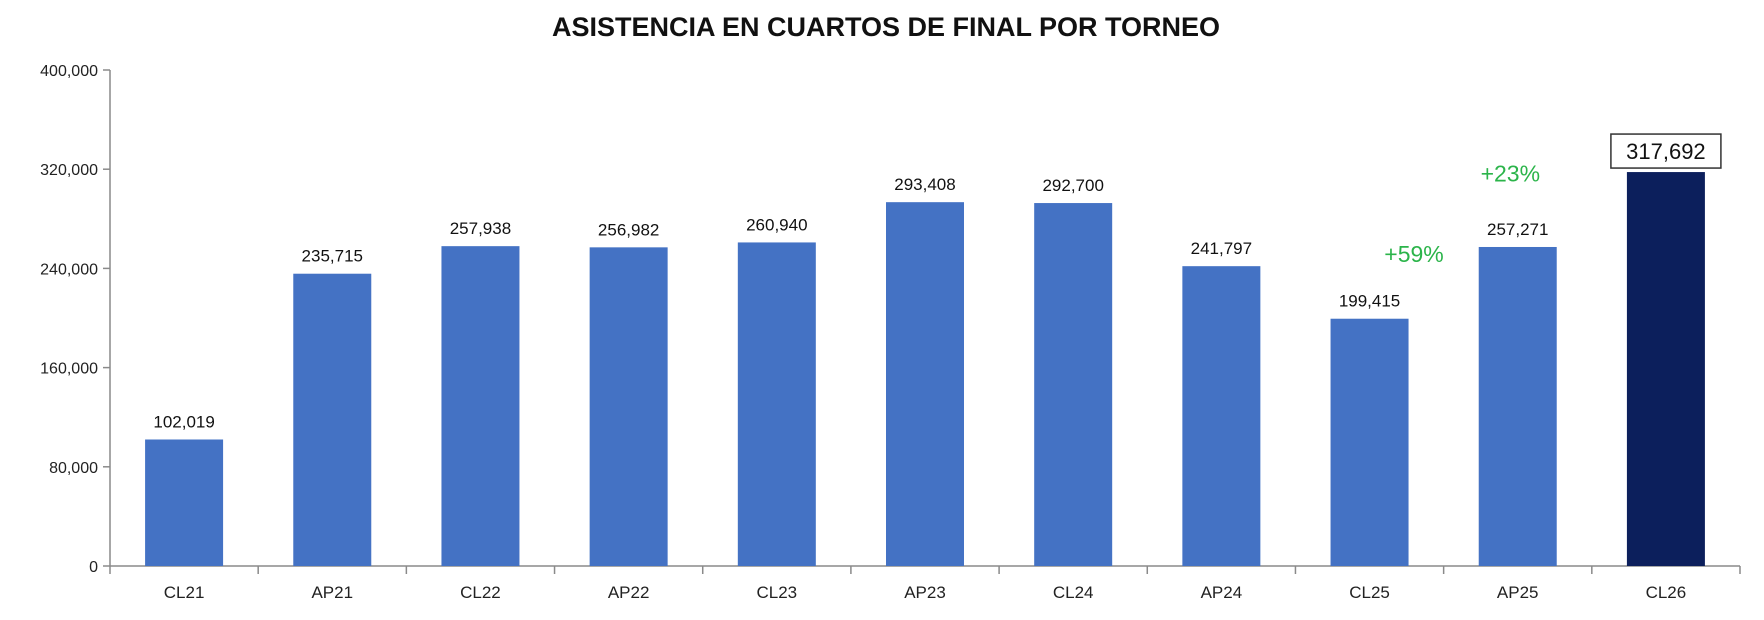 This screenshot has width=1764, height=620. What do you see at coordinates (776, 592) in the screenshot?
I see `x-tick-label: CL23` at bounding box center [776, 592].